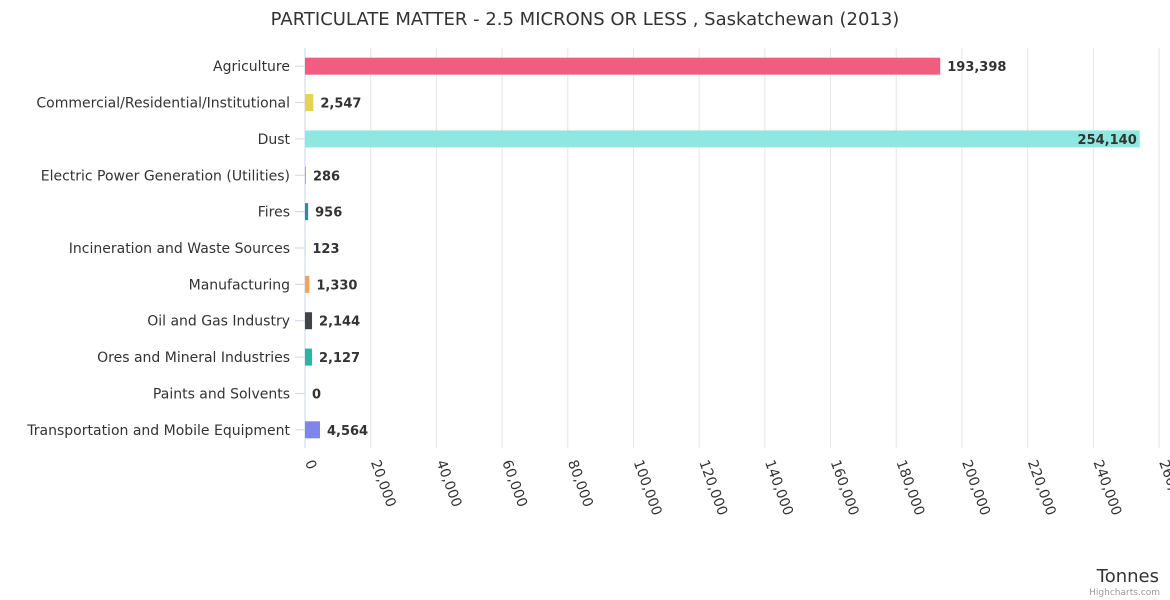 Image resolution: width=1170 pixels, height=600 pixels. Describe the element at coordinates (1127, 576) in the screenshot. I see `x-axis-title: Tonnes` at that location.